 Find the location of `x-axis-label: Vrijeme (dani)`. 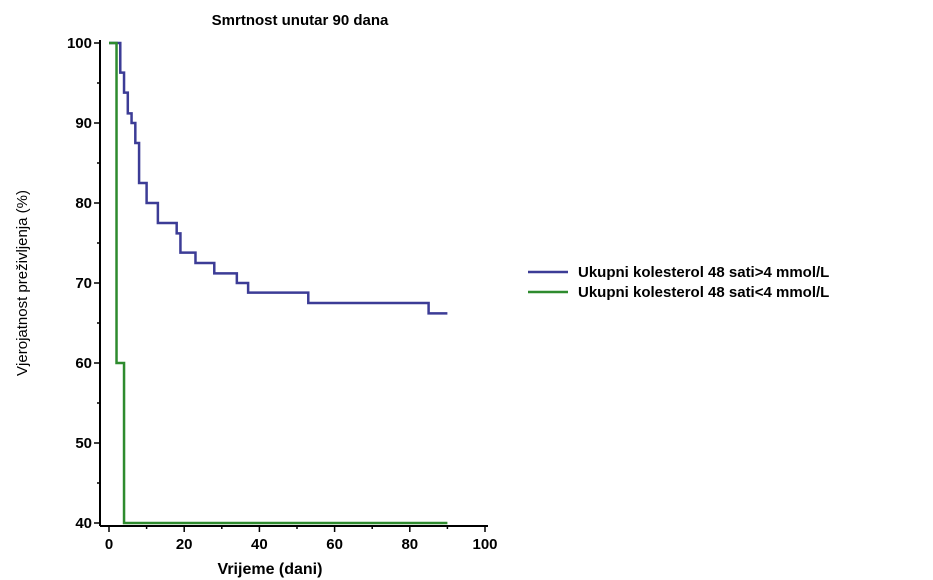

x-axis-label: Vrijeme (dani) is located at coordinates (270, 569).